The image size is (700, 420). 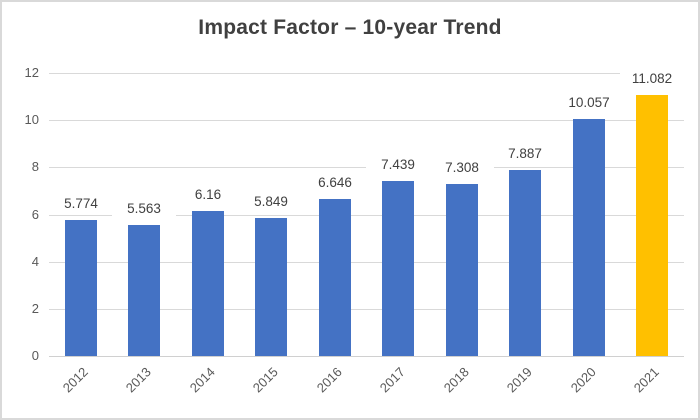 I want to click on y-tick-label-12: 12, so click(x=31, y=72).